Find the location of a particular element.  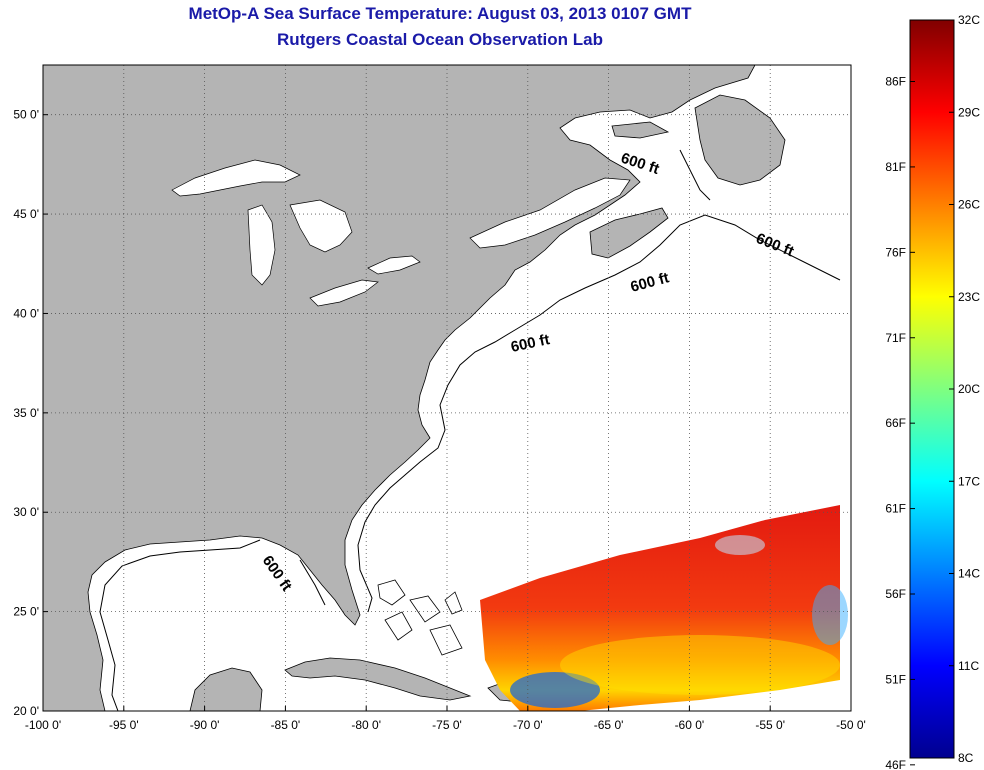

lon-tick-label: -100 0' is located at coordinates (43, 725).